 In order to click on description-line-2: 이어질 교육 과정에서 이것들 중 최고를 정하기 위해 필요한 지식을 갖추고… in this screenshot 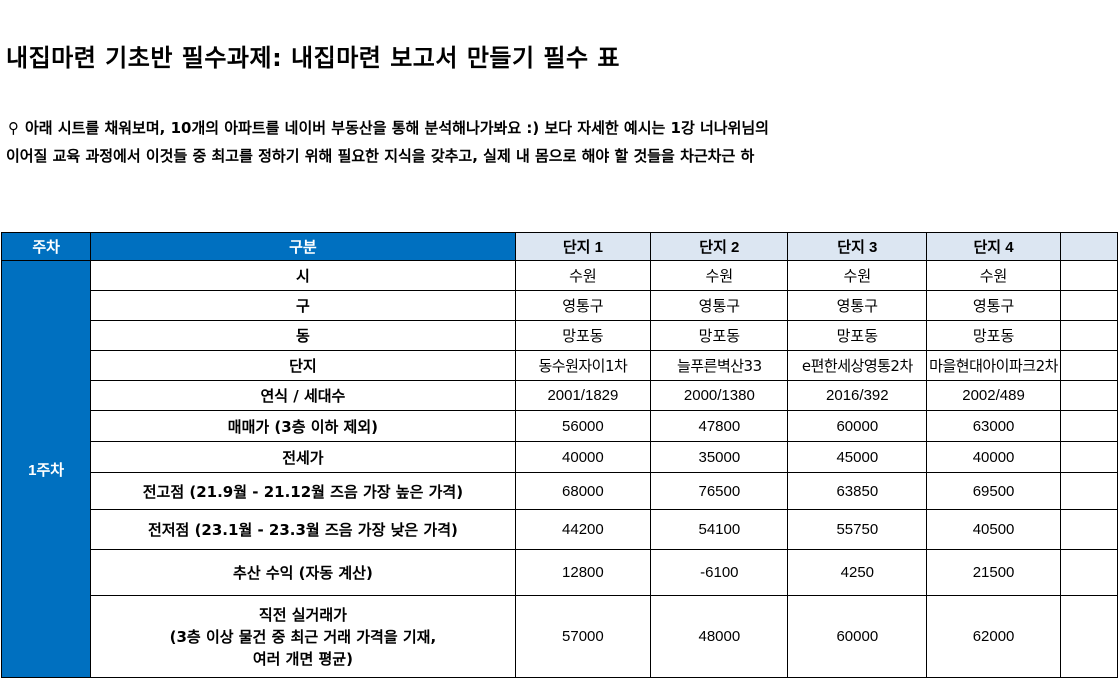, I will do `click(380, 156)`.